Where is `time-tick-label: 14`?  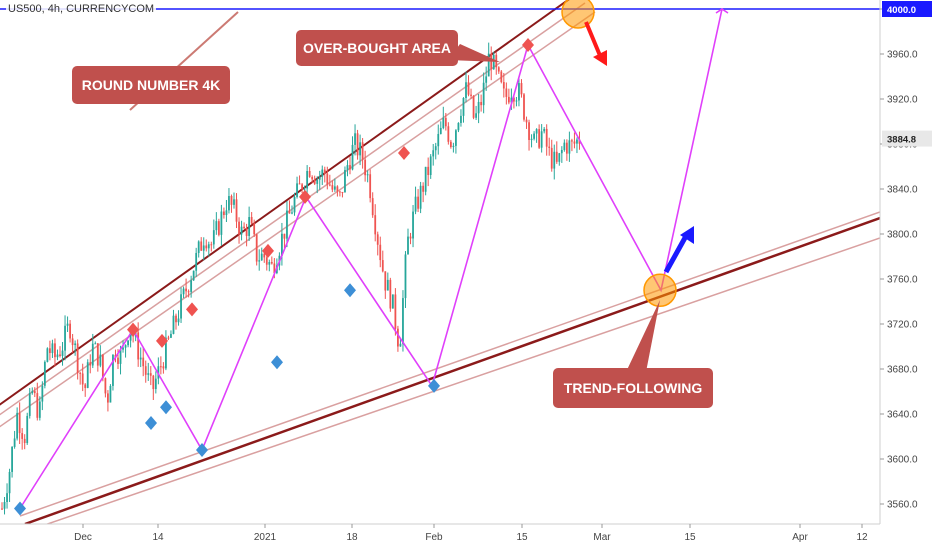 time-tick-label: 14 is located at coordinates (158, 537).